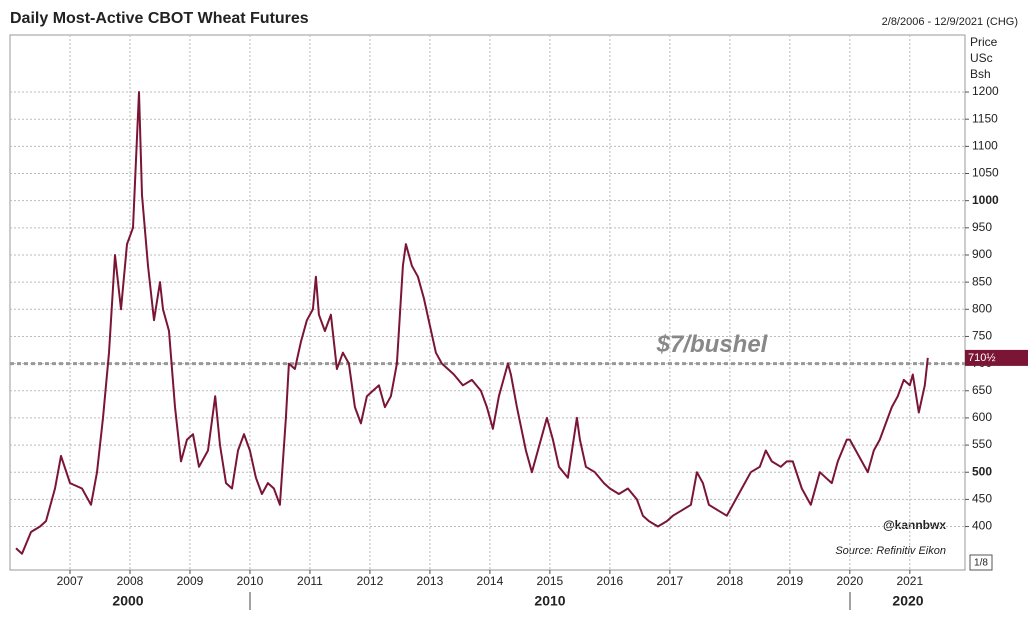 The image size is (1028, 617). Describe the element at coordinates (985, 173) in the screenshot. I see `y-tick-label: 1050` at that location.